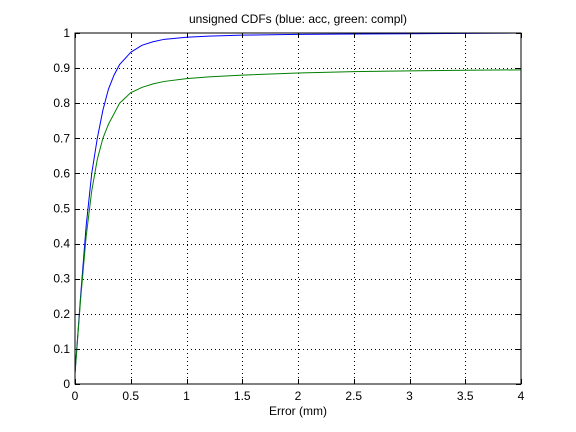 This screenshot has height=432, width=576. I want to click on x-tick-label: 3.5, so click(465, 396).